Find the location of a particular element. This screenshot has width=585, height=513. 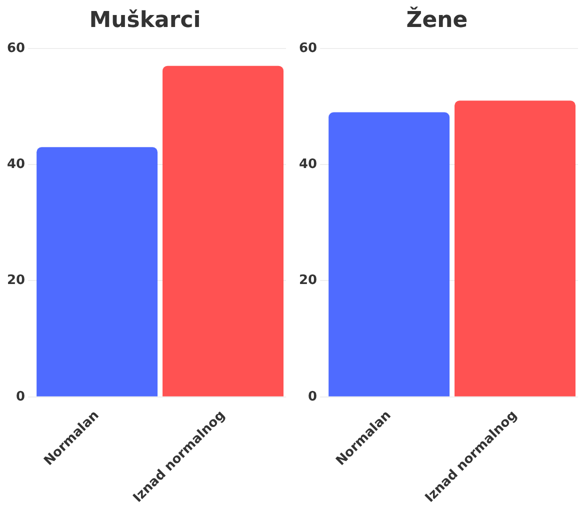

chart-title: Muškarci is located at coordinates (145, 20).